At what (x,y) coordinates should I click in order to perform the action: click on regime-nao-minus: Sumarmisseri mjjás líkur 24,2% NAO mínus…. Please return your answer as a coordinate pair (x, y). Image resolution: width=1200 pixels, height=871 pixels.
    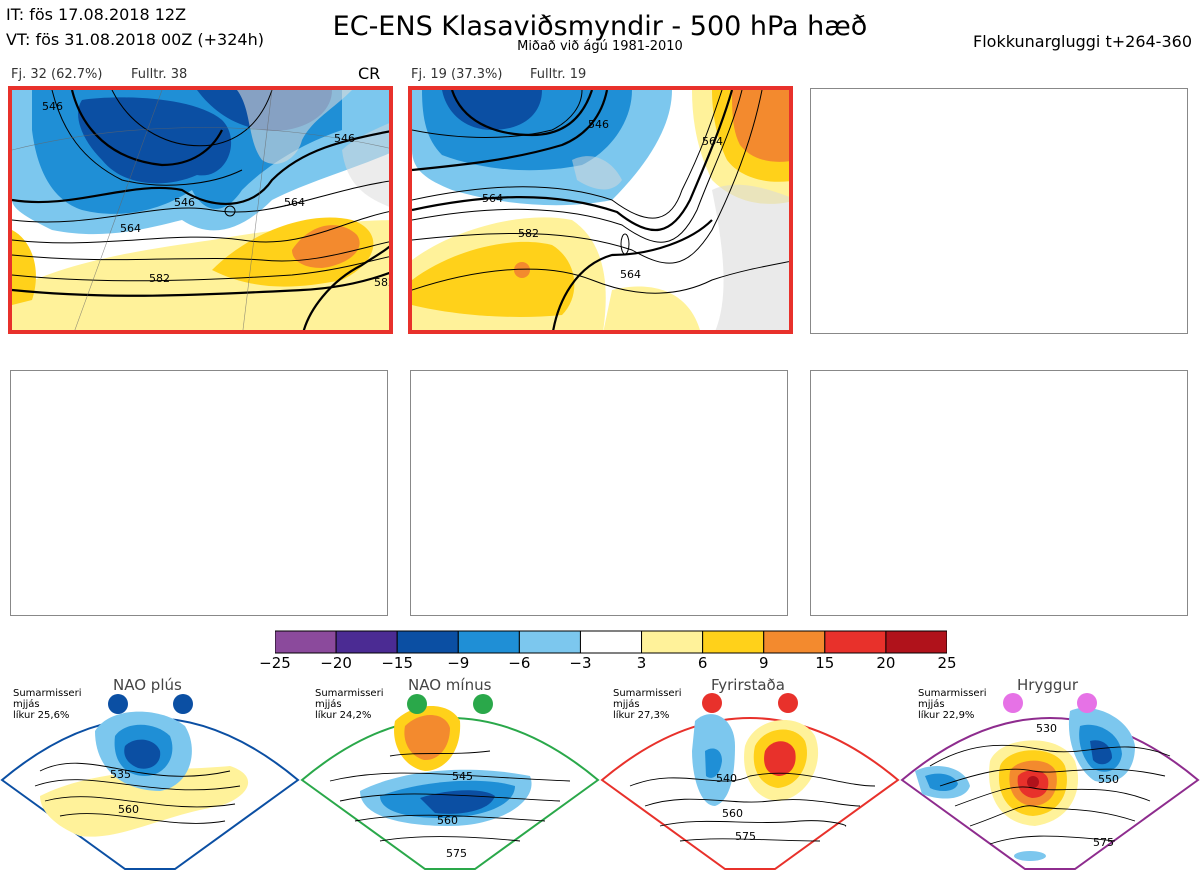
    Looking at the image, I should click on (450, 773).